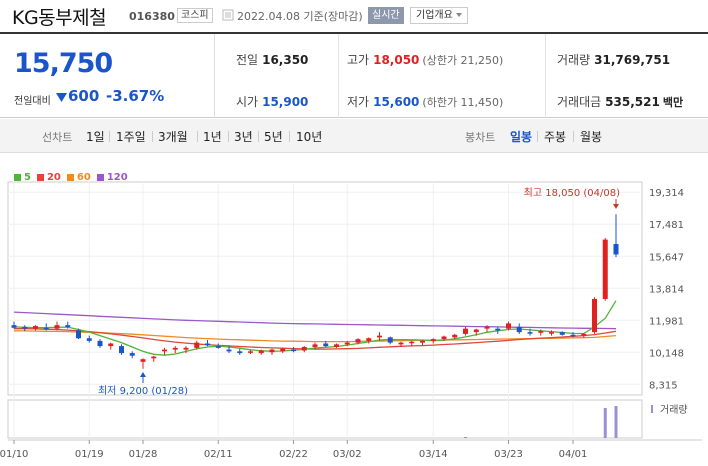 The width and height of the screenshot is (708, 466). What do you see at coordinates (143, 454) in the screenshot?
I see `x-tick-label: 01/28` at bounding box center [143, 454].